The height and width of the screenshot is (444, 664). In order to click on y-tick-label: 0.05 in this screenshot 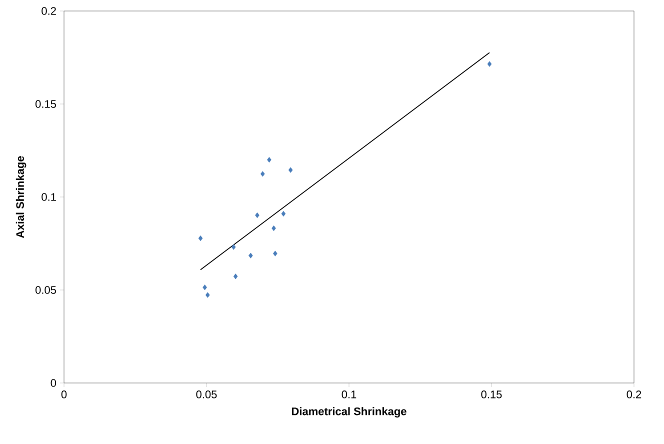, I will do `click(45, 290)`.